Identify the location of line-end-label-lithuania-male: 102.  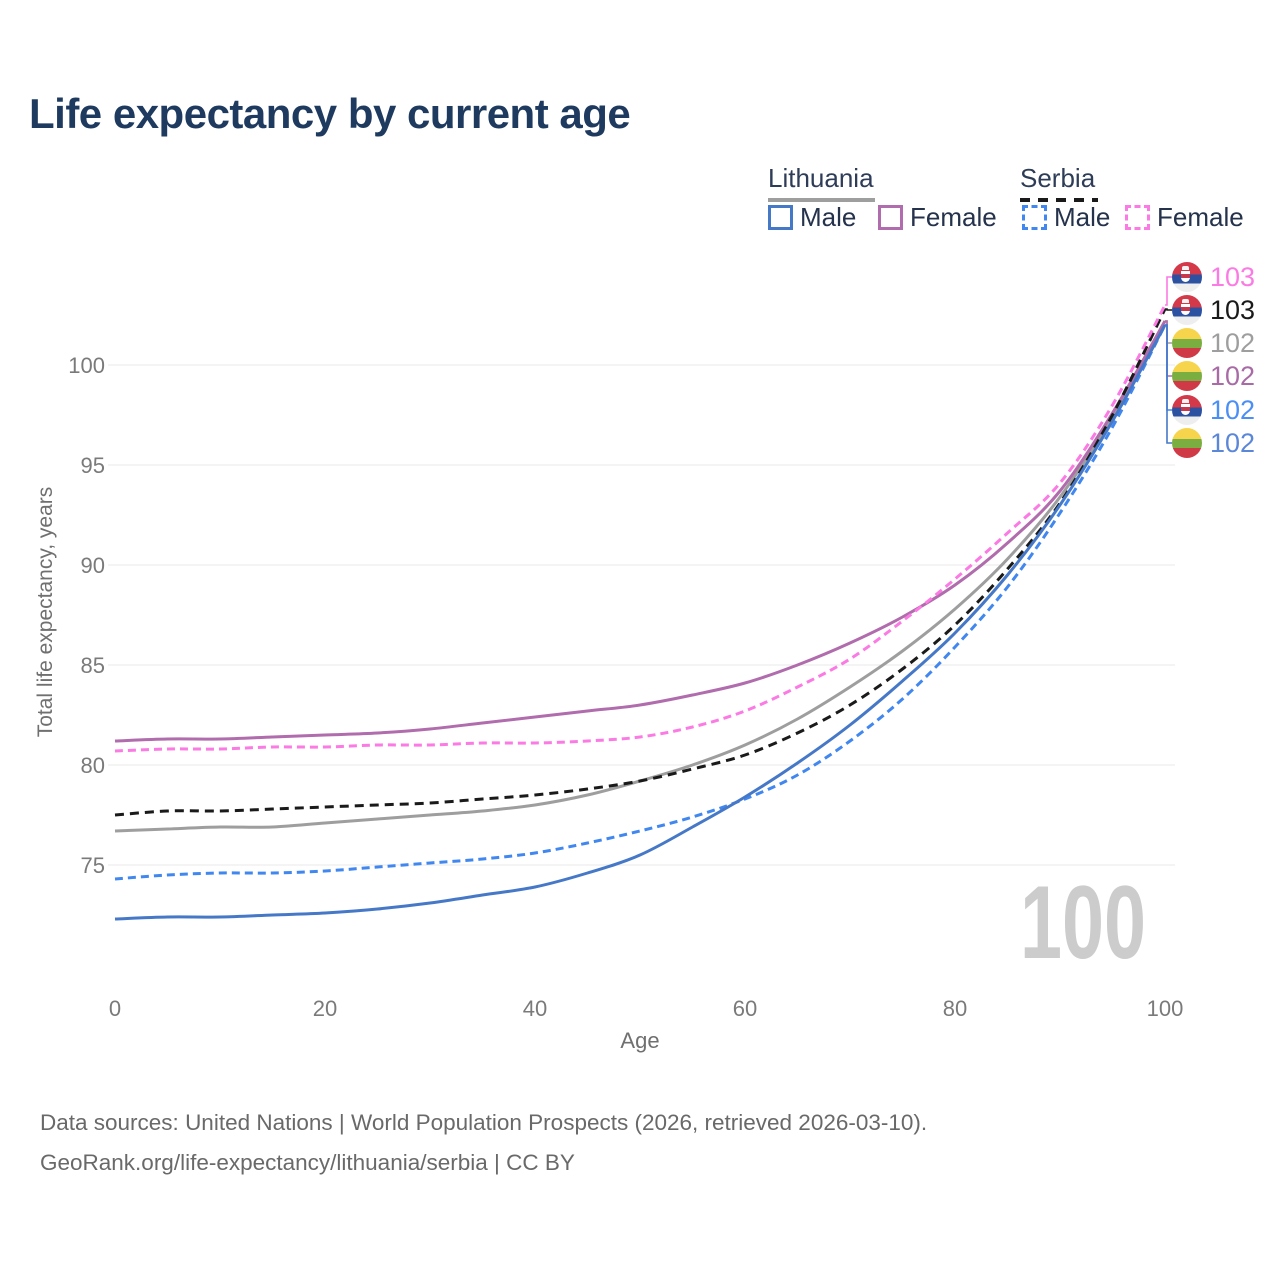
(1213, 443).